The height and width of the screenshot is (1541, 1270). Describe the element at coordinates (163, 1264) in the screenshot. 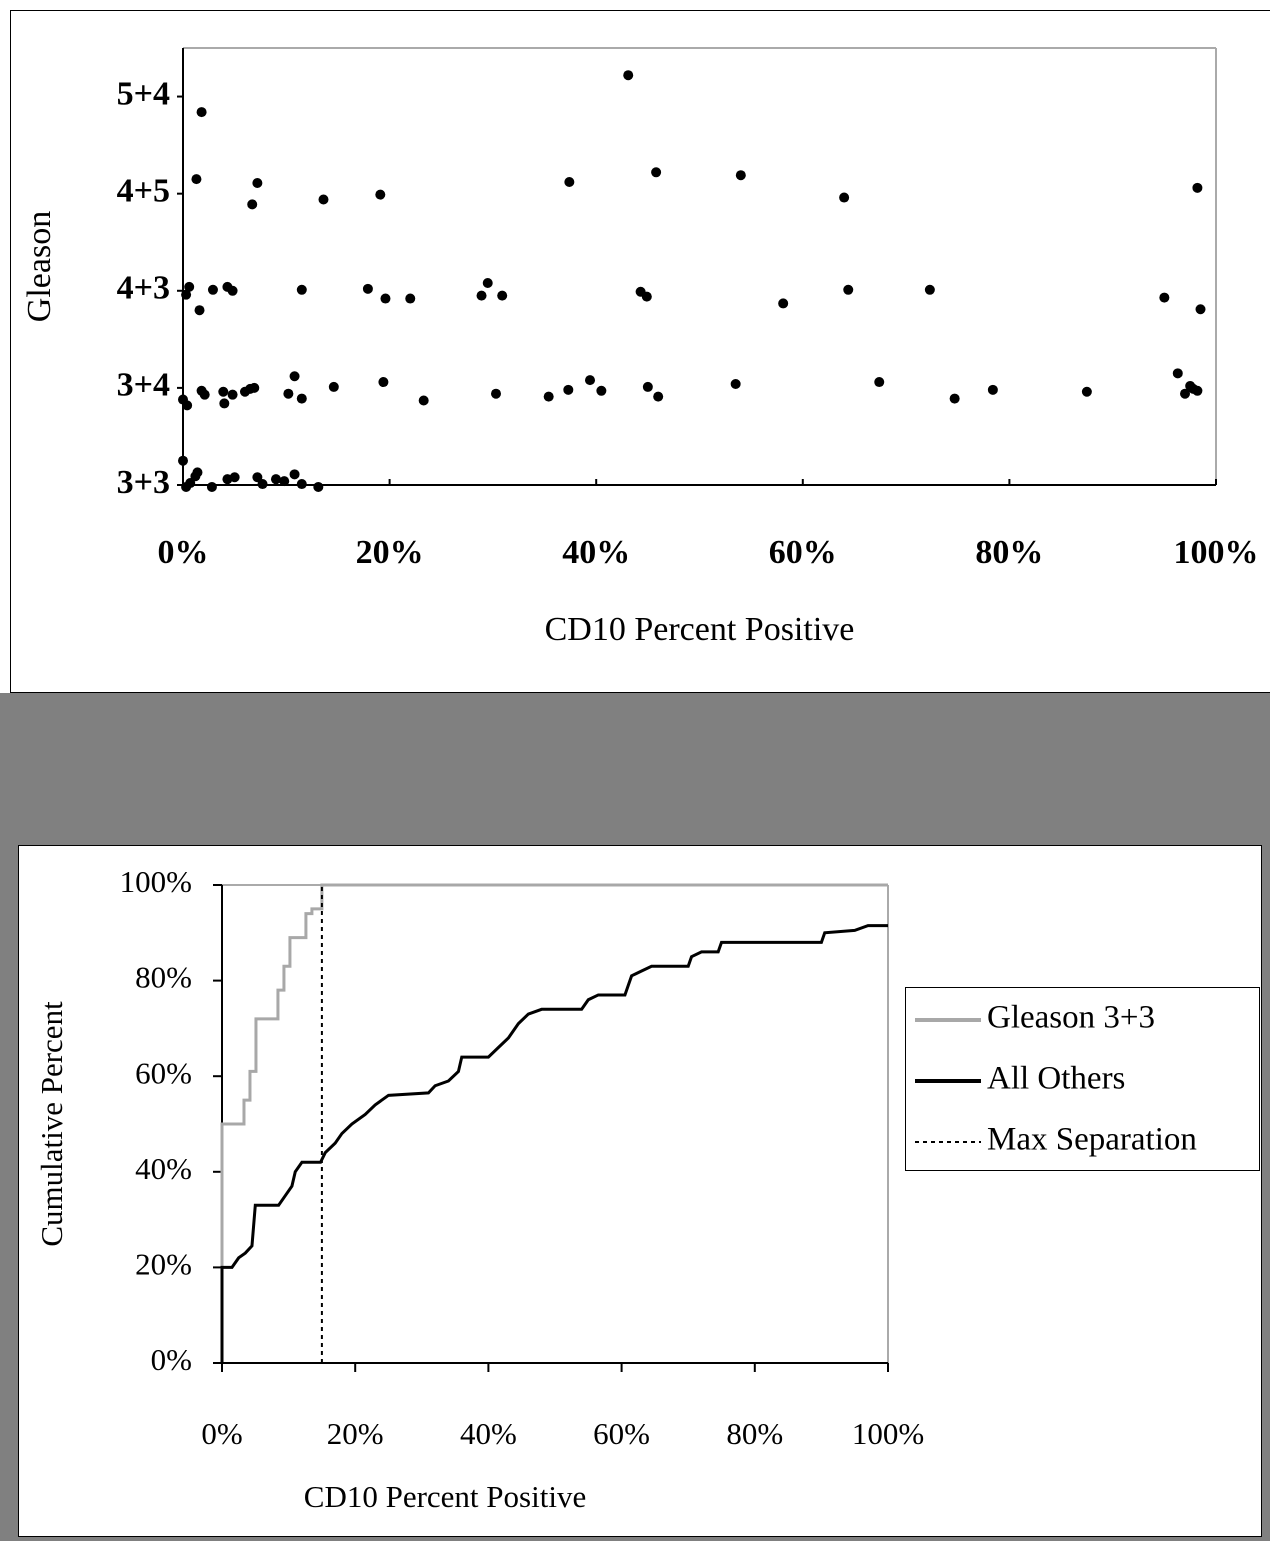

I see `y-tick-label: 20%` at that location.